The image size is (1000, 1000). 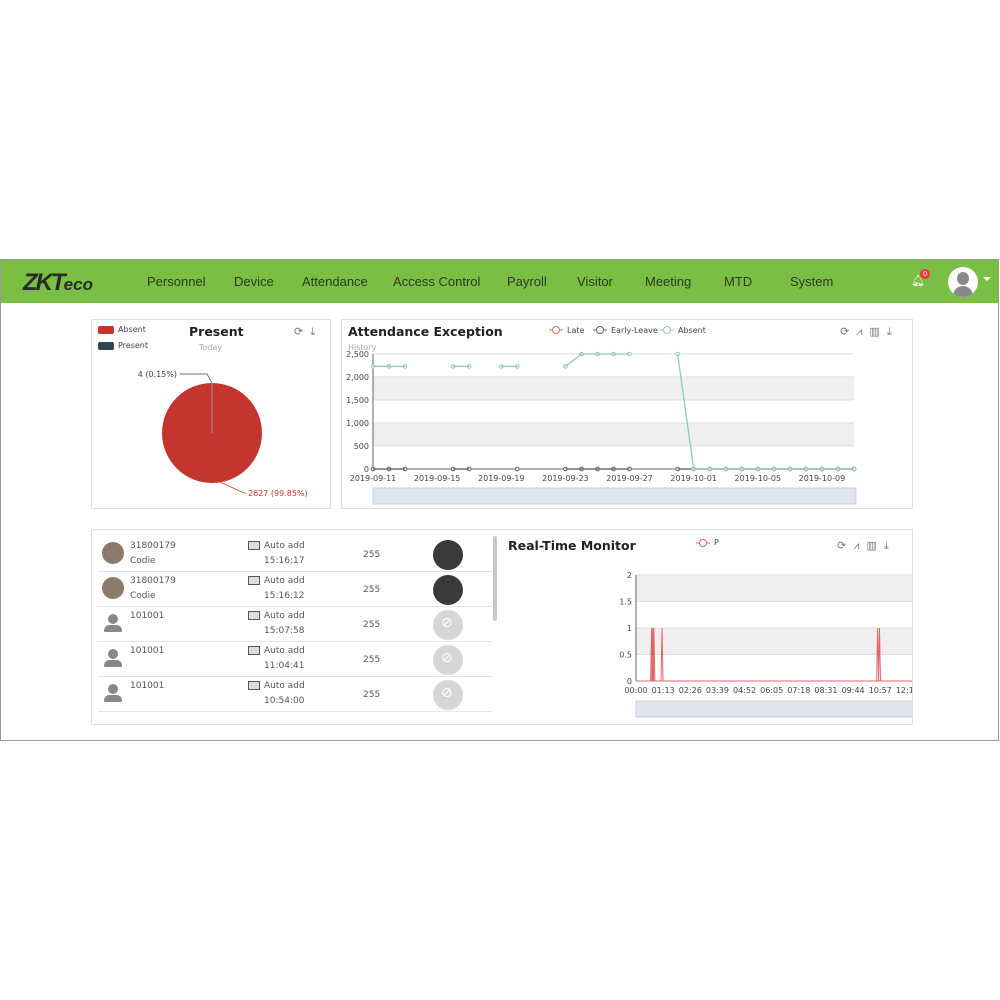 I want to click on x-tick-label: 01:13, so click(x=663, y=690).